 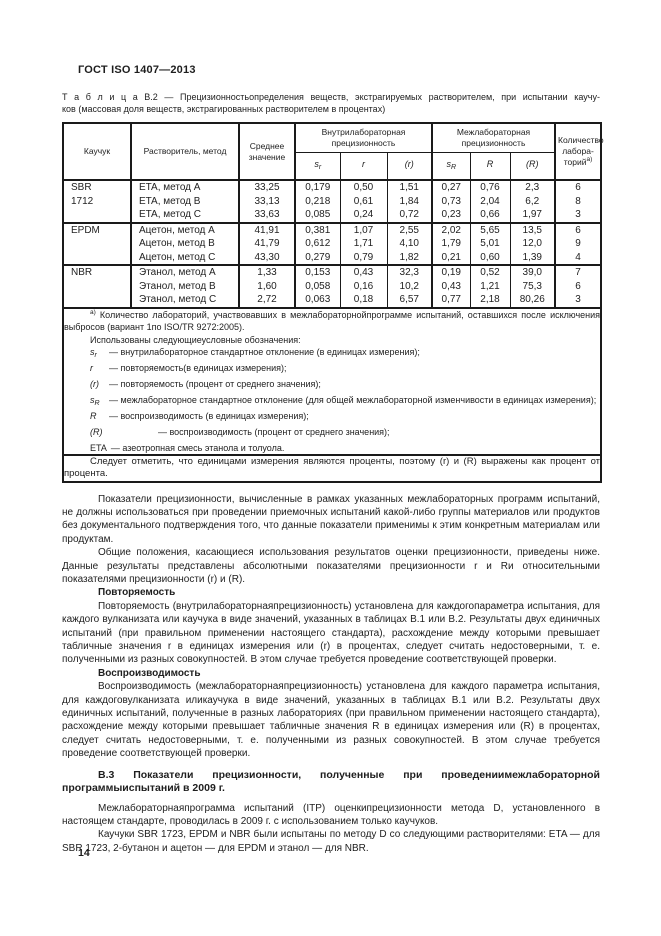 What do you see at coordinates (409, 201) in the screenshot?
I see `cell-r-rel: 1,51 1,84 0,72` at bounding box center [409, 201].